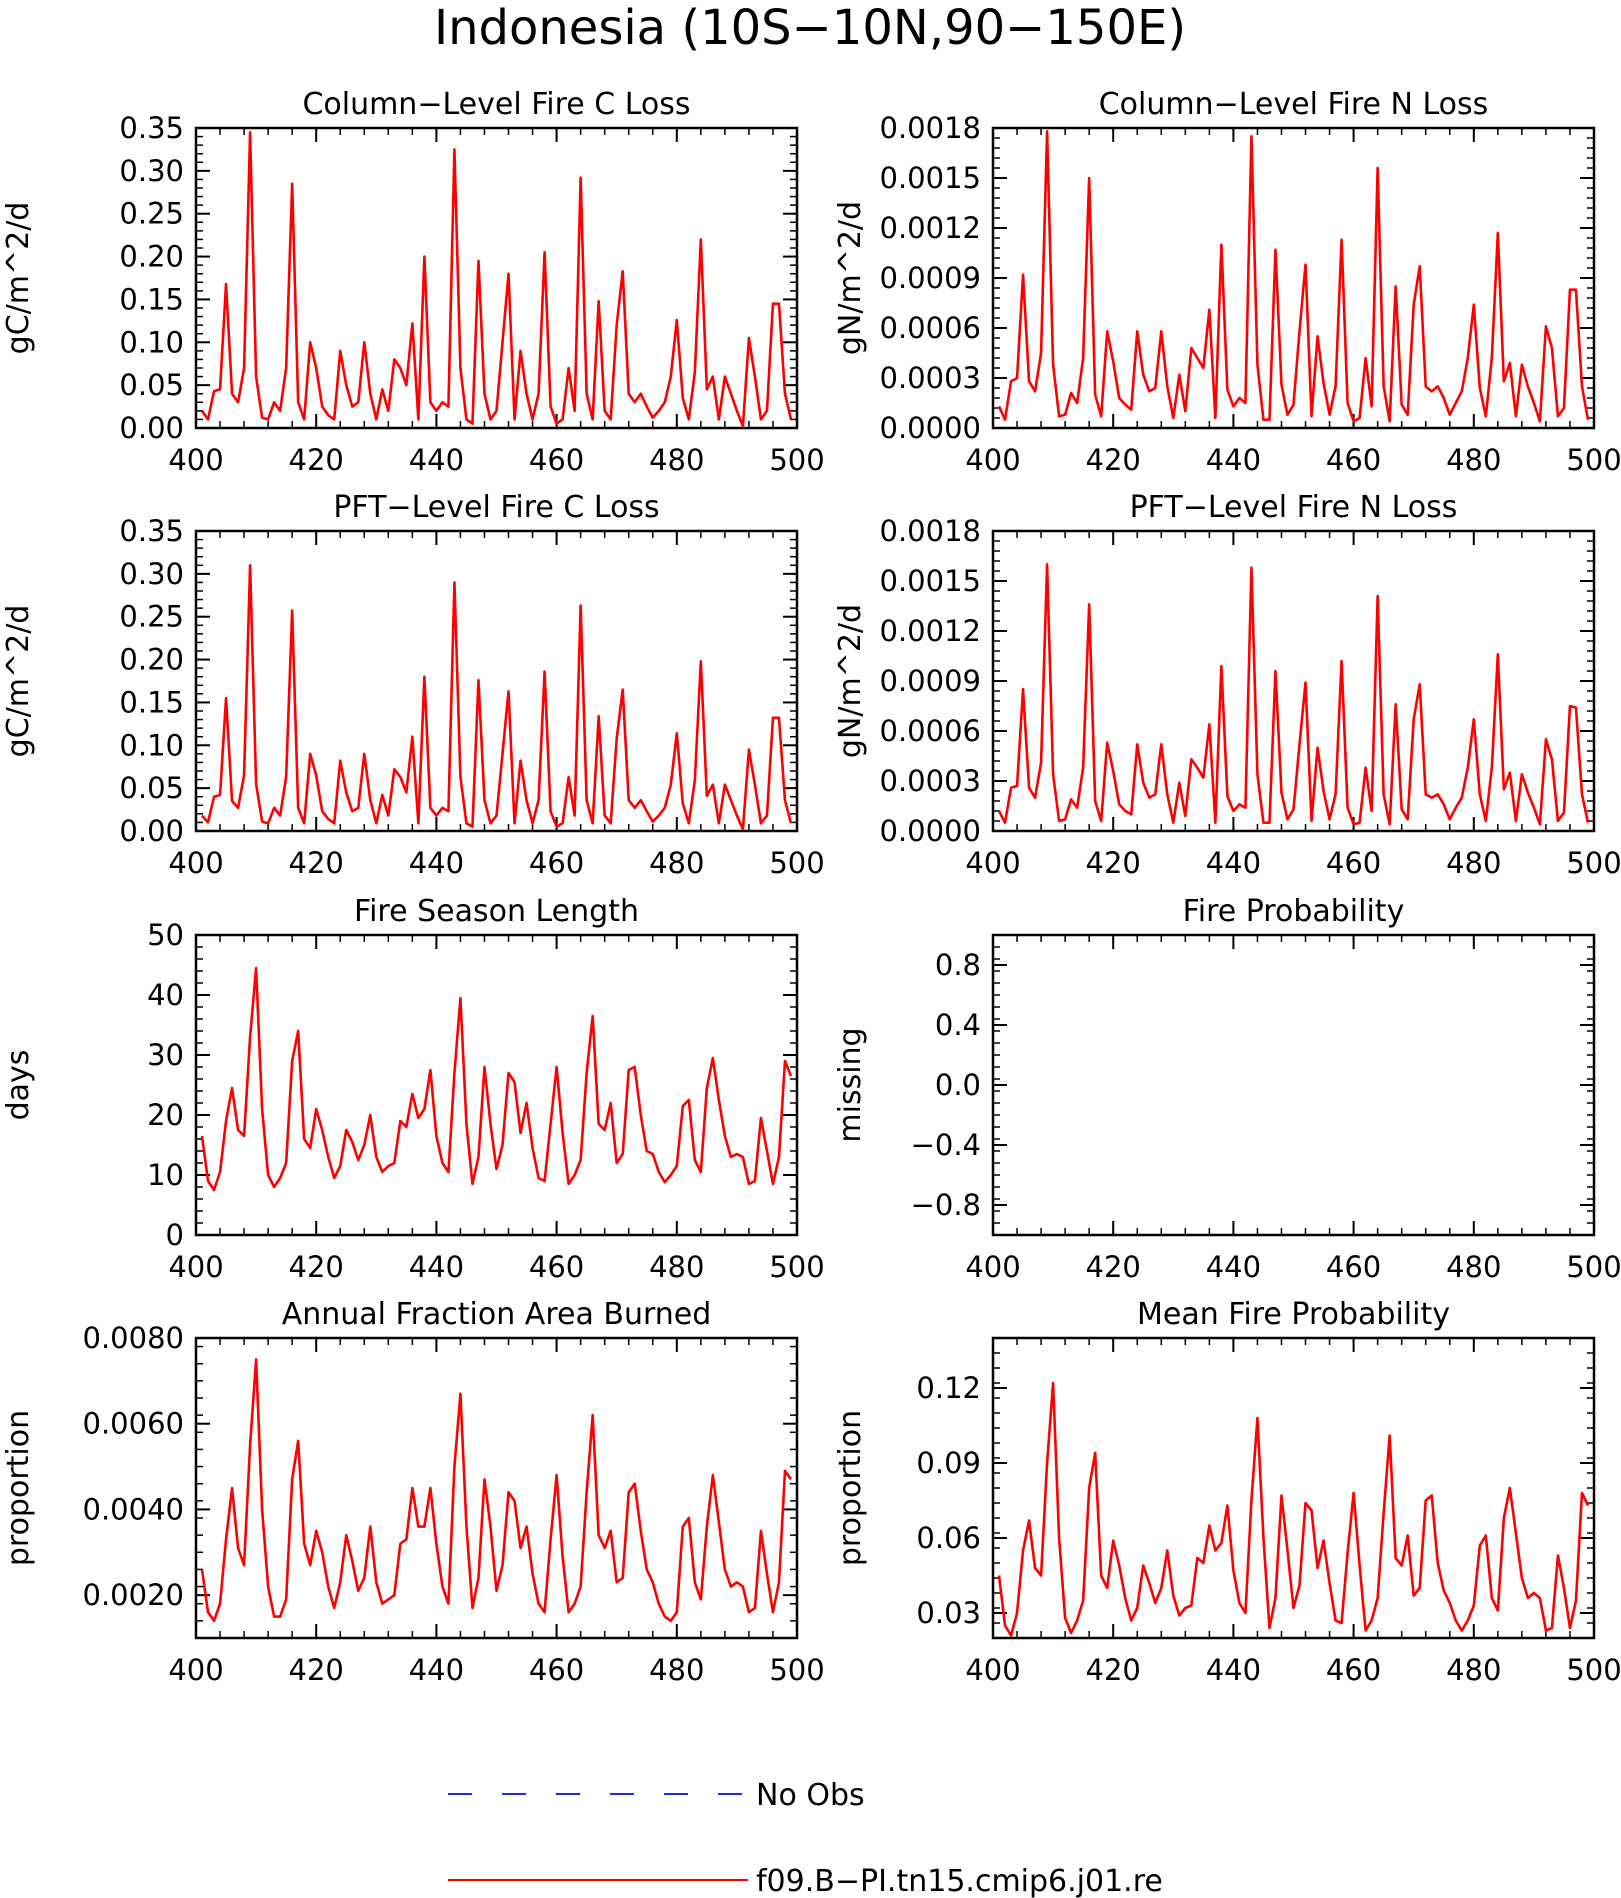 This screenshot has width=1621, height=1898. I want to click on legend-label-no-obs: No Obs, so click(810, 1795).